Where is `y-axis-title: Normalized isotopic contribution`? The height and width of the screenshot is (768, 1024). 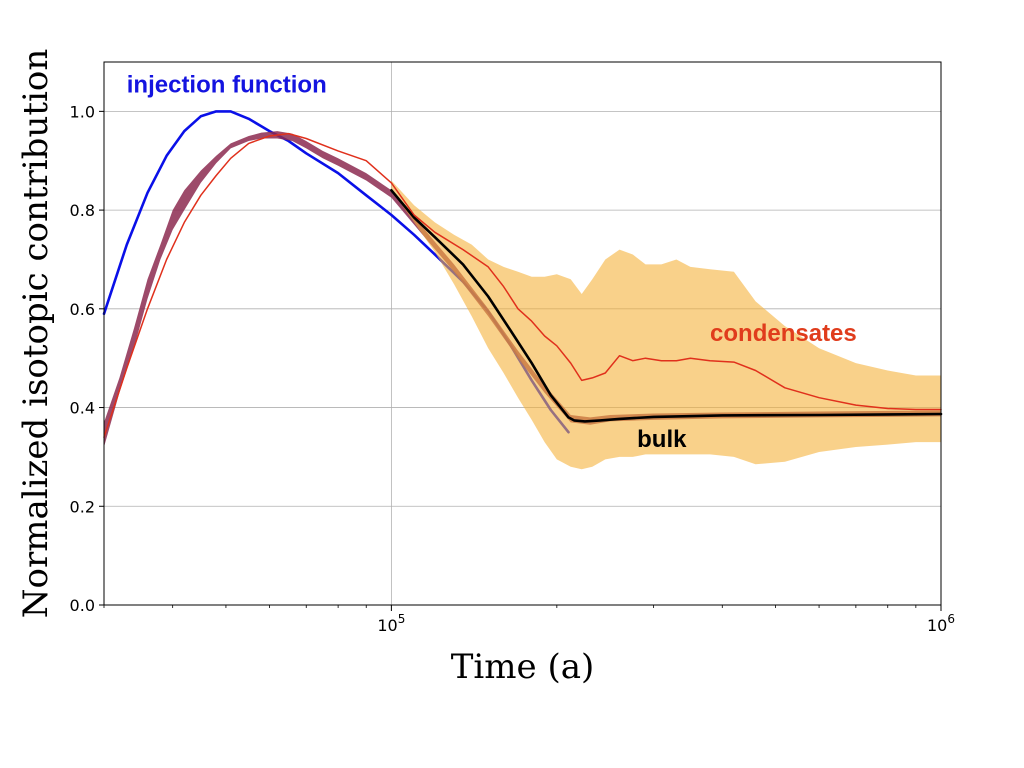 y-axis-title: Normalized isotopic contribution is located at coordinates (36, 334).